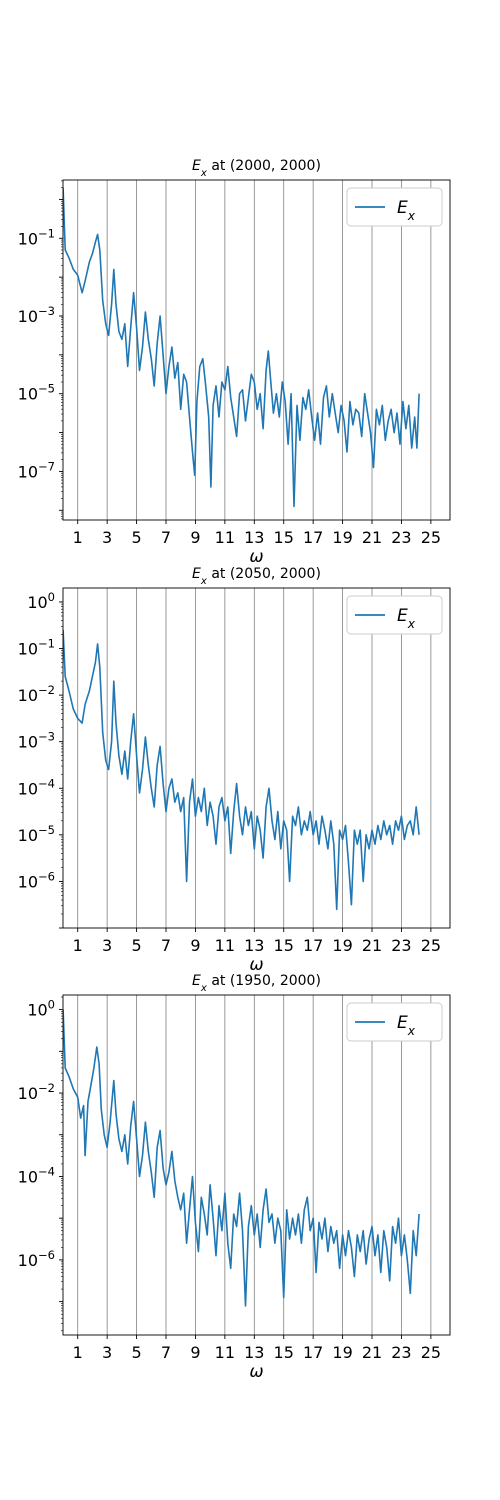  Describe the element at coordinates (256, 576) in the screenshot. I see `chart-title: Ex at (2050, 2000)` at that location.